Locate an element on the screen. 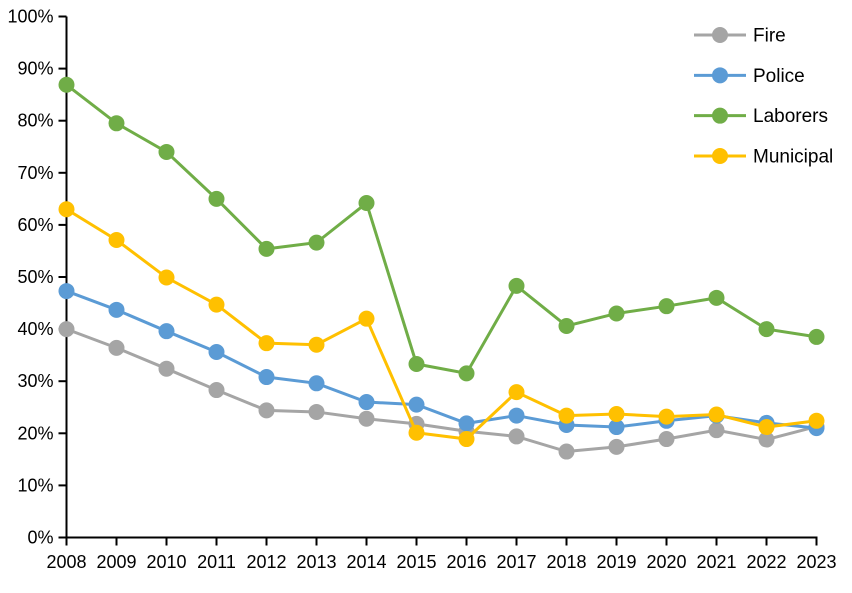 This screenshot has height=593, width=852. legend-swatch-marker-municipal is located at coordinates (720, 155).